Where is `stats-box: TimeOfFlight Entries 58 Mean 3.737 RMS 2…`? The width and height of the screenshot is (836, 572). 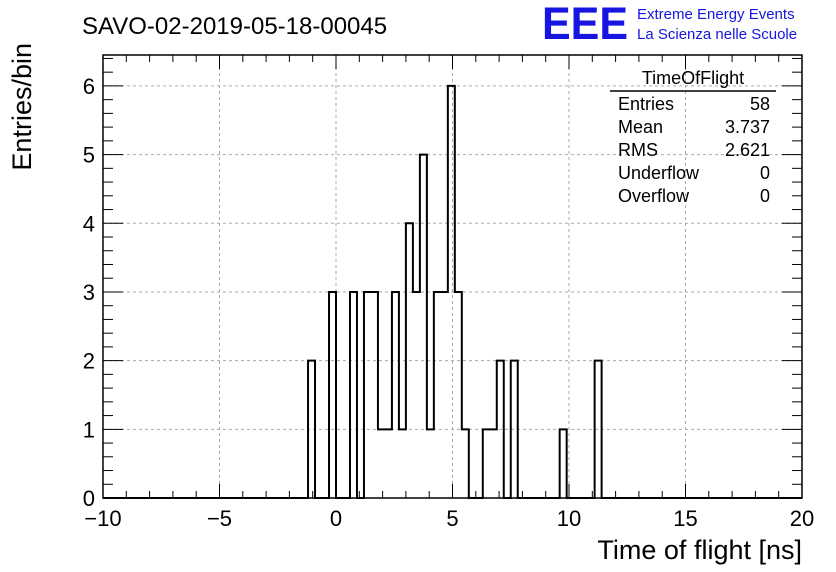 stats-box: TimeOfFlight Entries 58 Mean 3.737 RMS 2… is located at coordinates (693, 137).